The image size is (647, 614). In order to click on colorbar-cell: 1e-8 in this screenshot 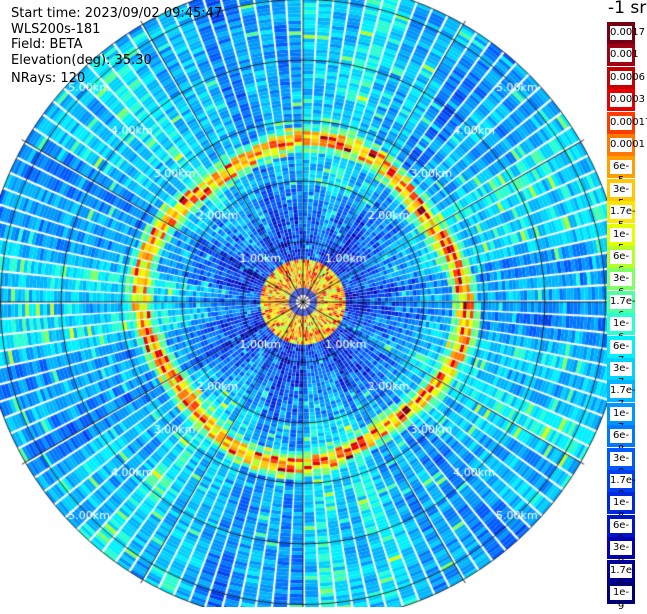, I will do `click(621, 507)`.